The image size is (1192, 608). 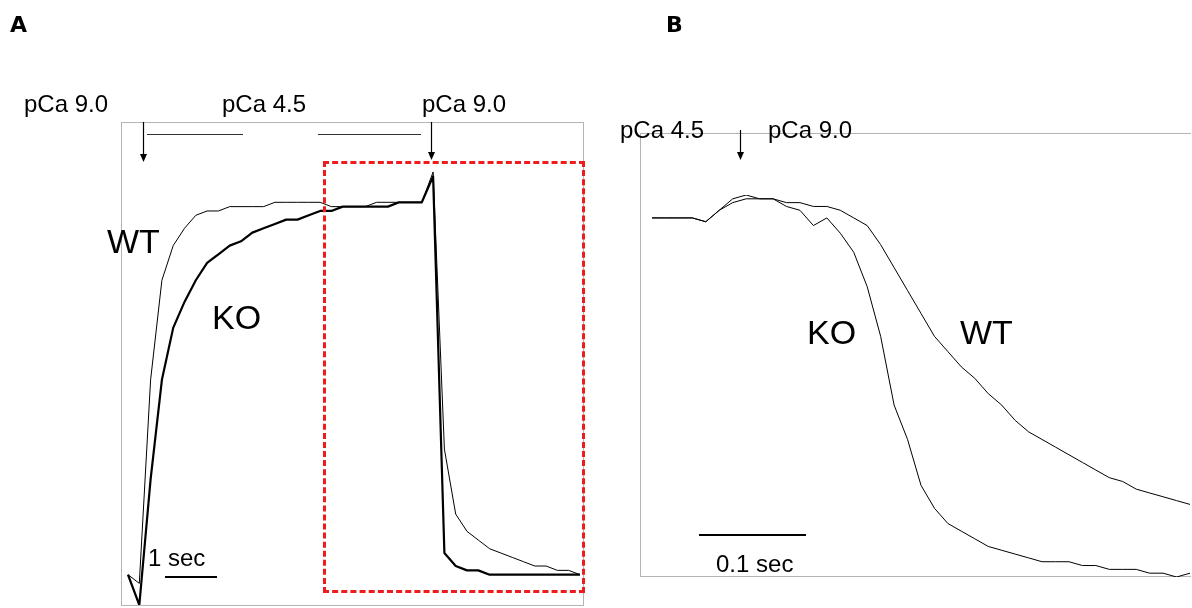 What do you see at coordinates (177, 557) in the screenshot?
I see `annotation: 1 sec` at bounding box center [177, 557].